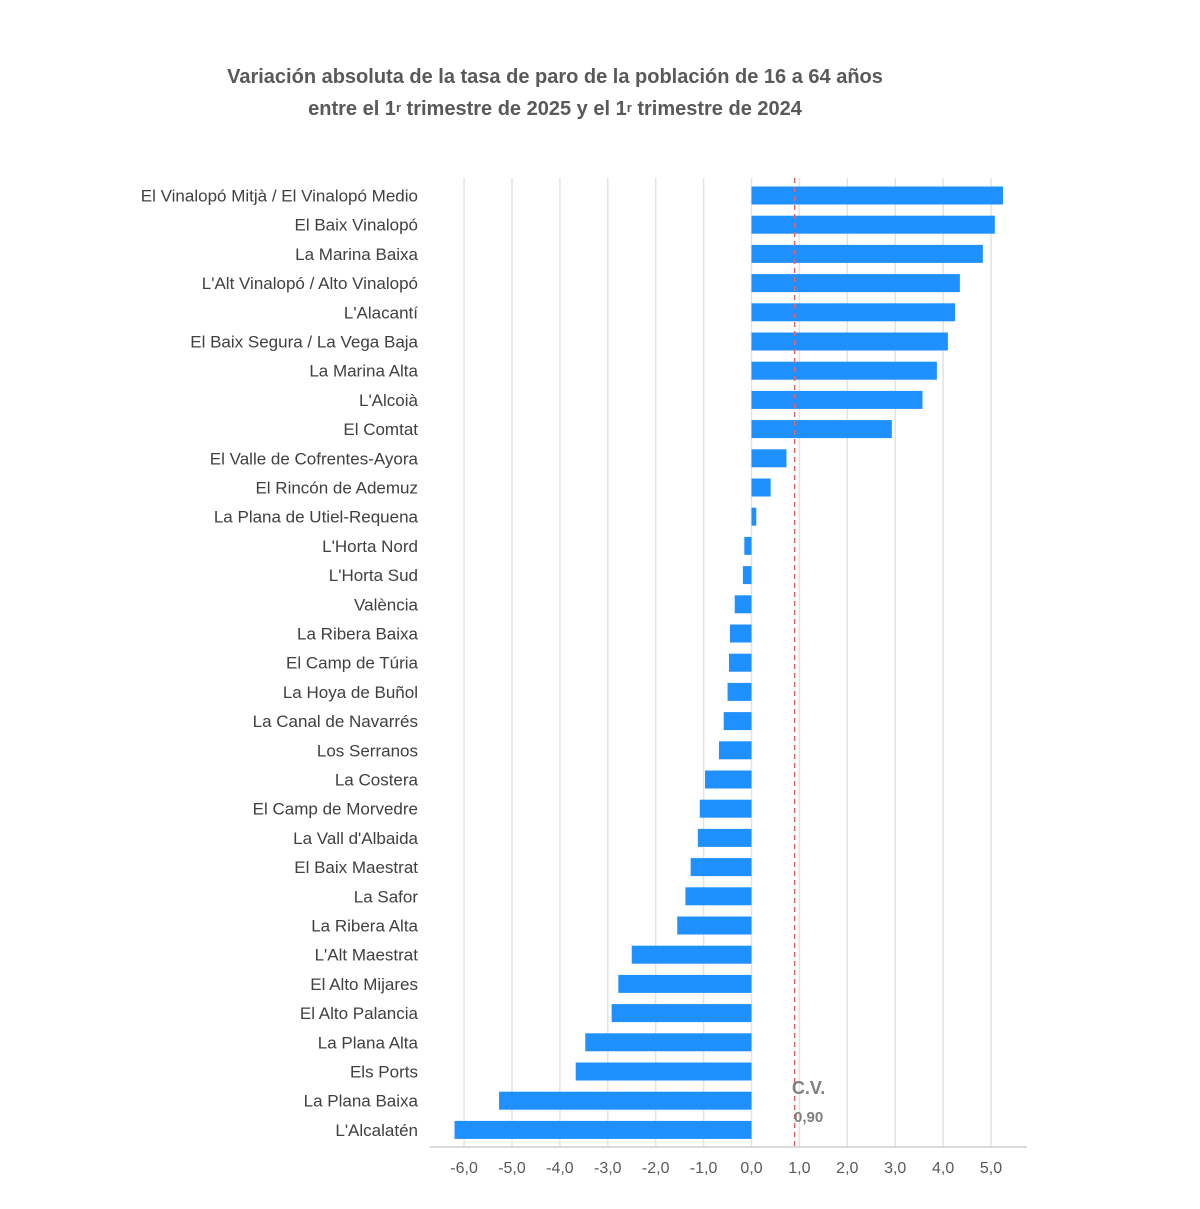 Image resolution: width=1200 pixels, height=1209 pixels. Describe the element at coordinates (376, 1130) in the screenshot. I see `category-label: L'Alcalatén` at that location.